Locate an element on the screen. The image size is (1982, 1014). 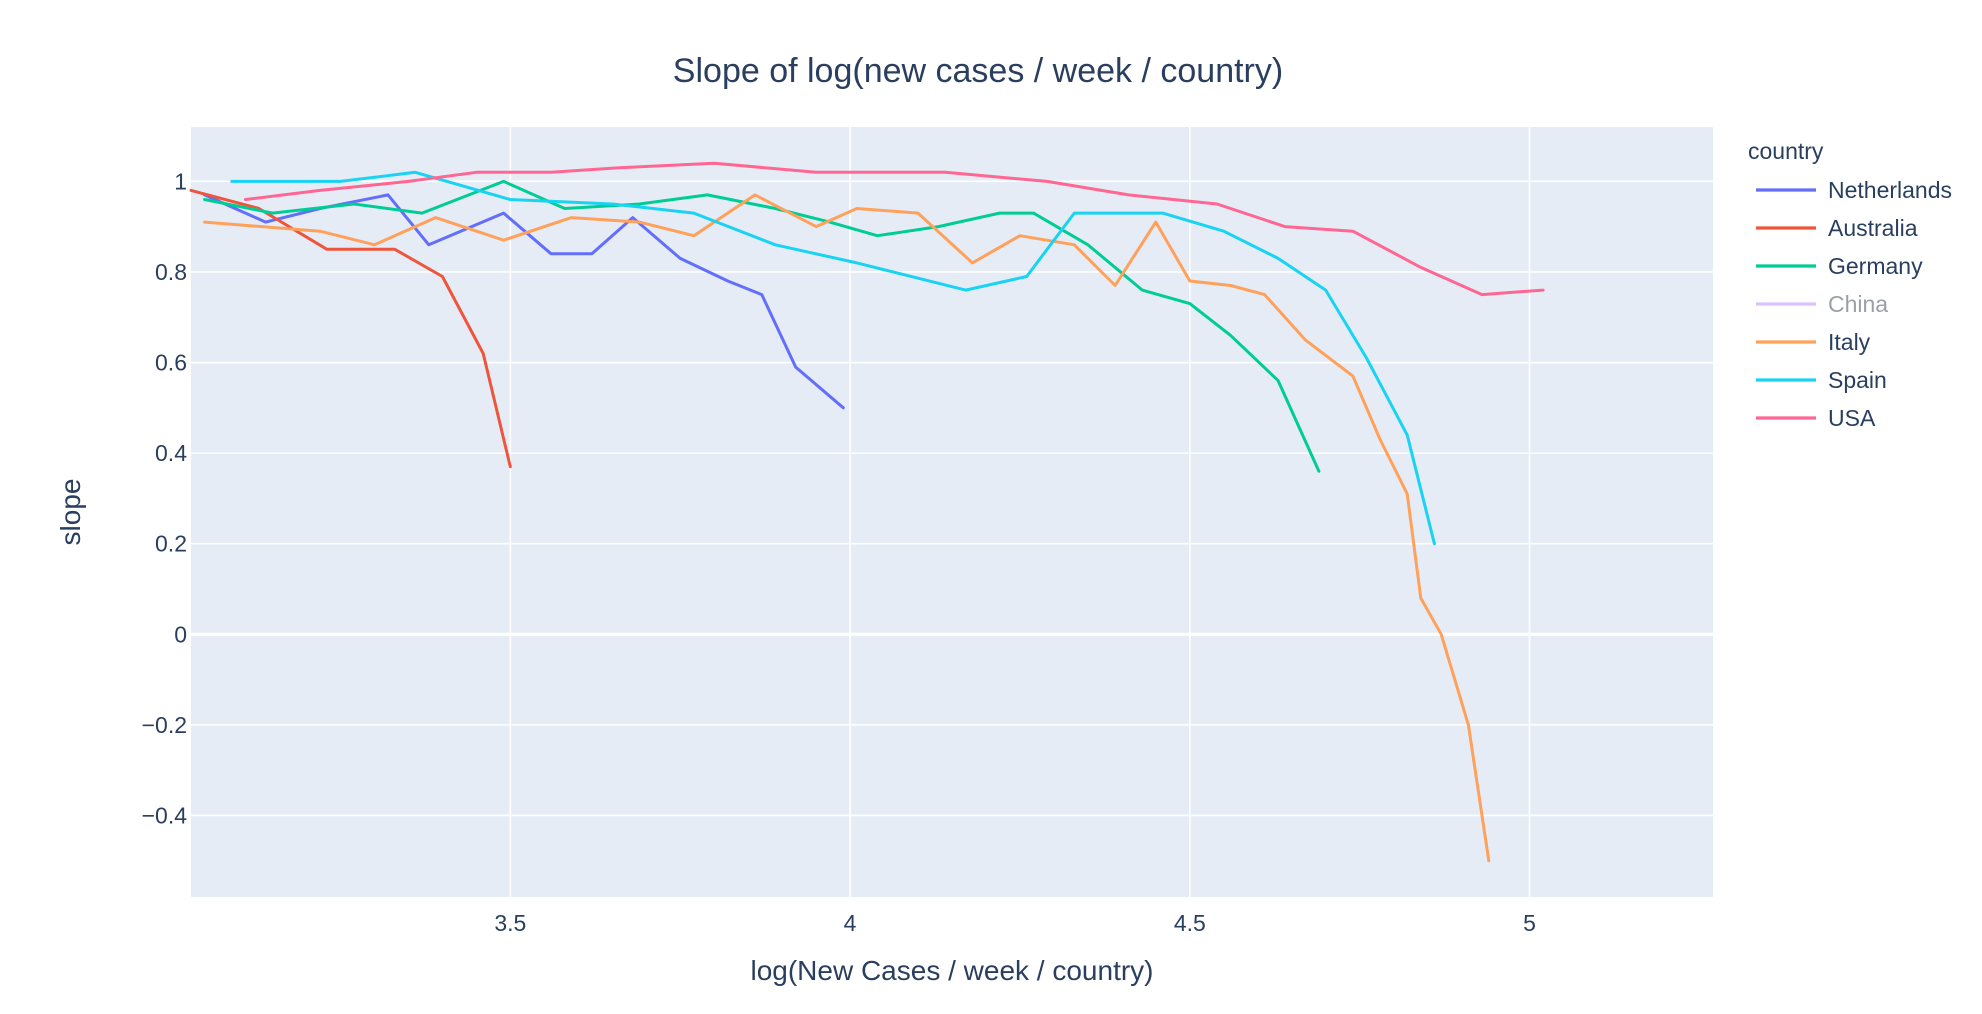
legend-item-australia: Australia is located at coordinates (1837, 228).